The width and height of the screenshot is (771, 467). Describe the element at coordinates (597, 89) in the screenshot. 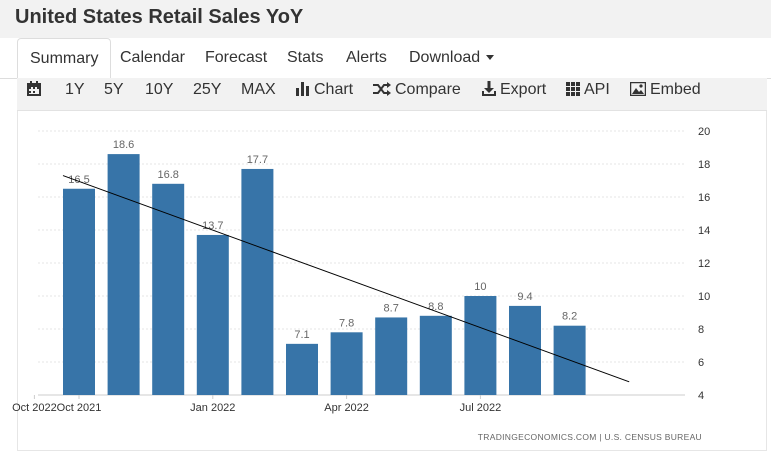

I see `api-button-label: API` at that location.